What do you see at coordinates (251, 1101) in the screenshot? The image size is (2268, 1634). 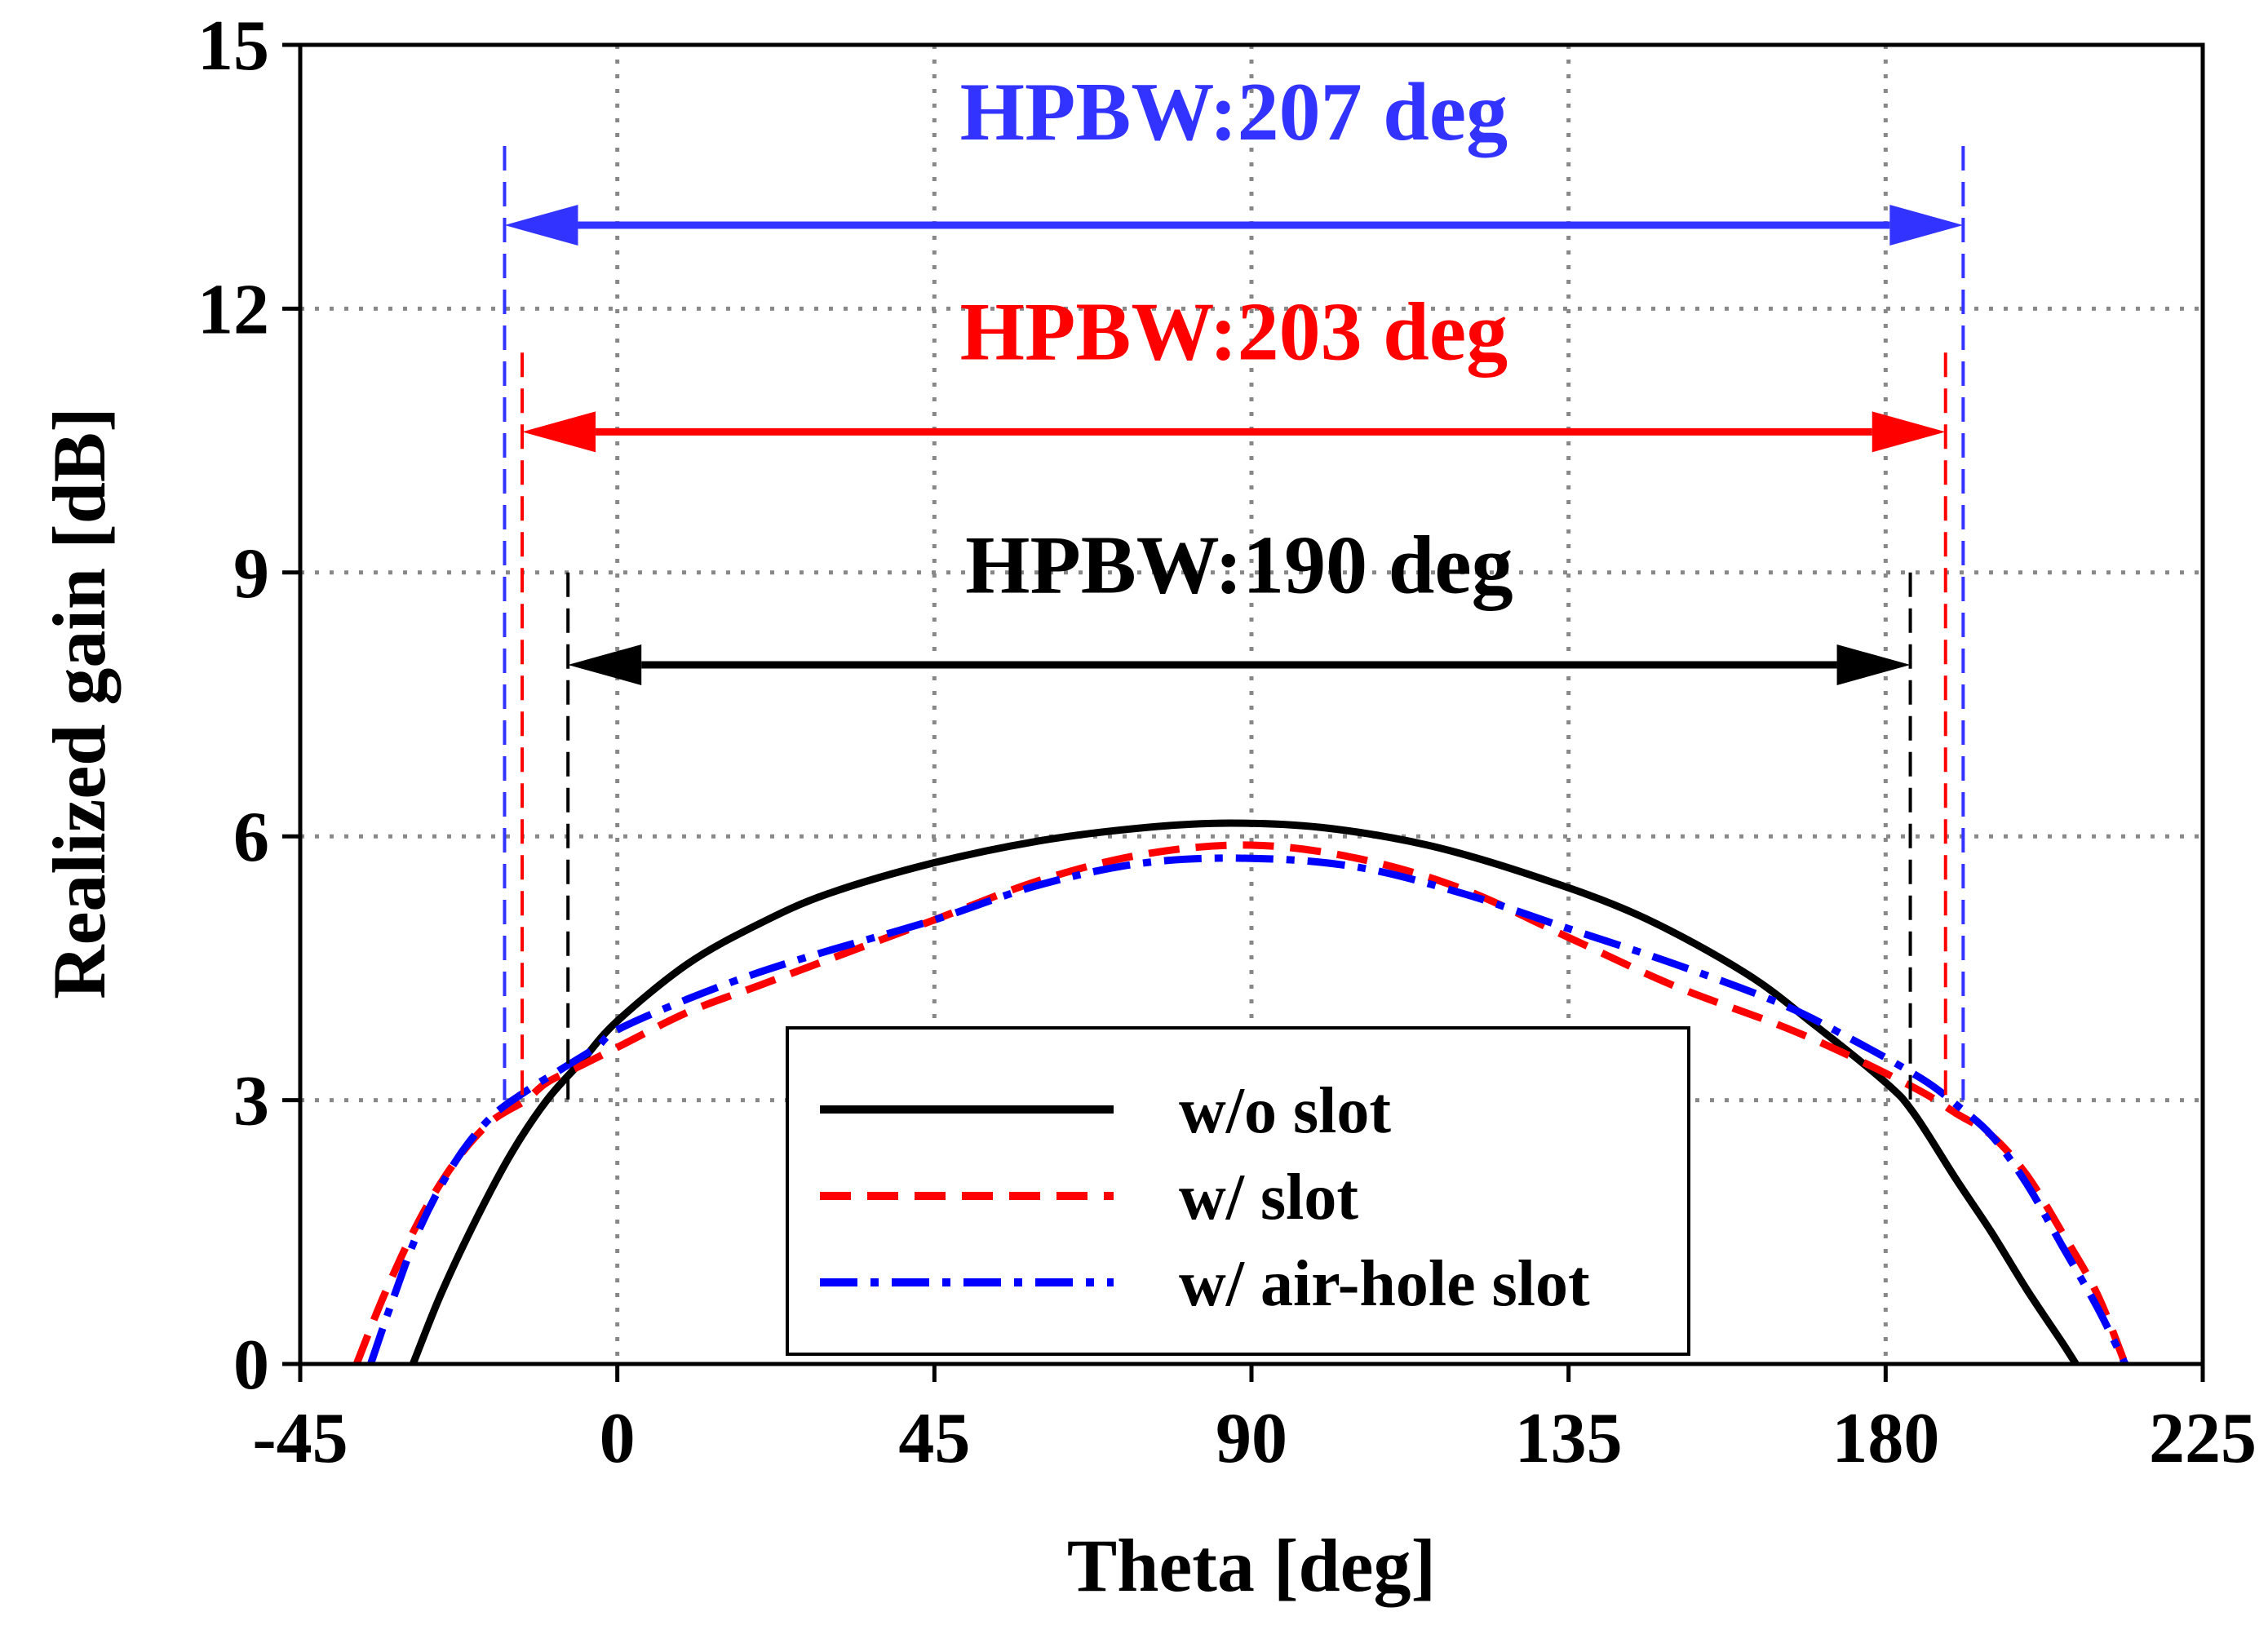 I see `y-tick-label: 3` at bounding box center [251, 1101].